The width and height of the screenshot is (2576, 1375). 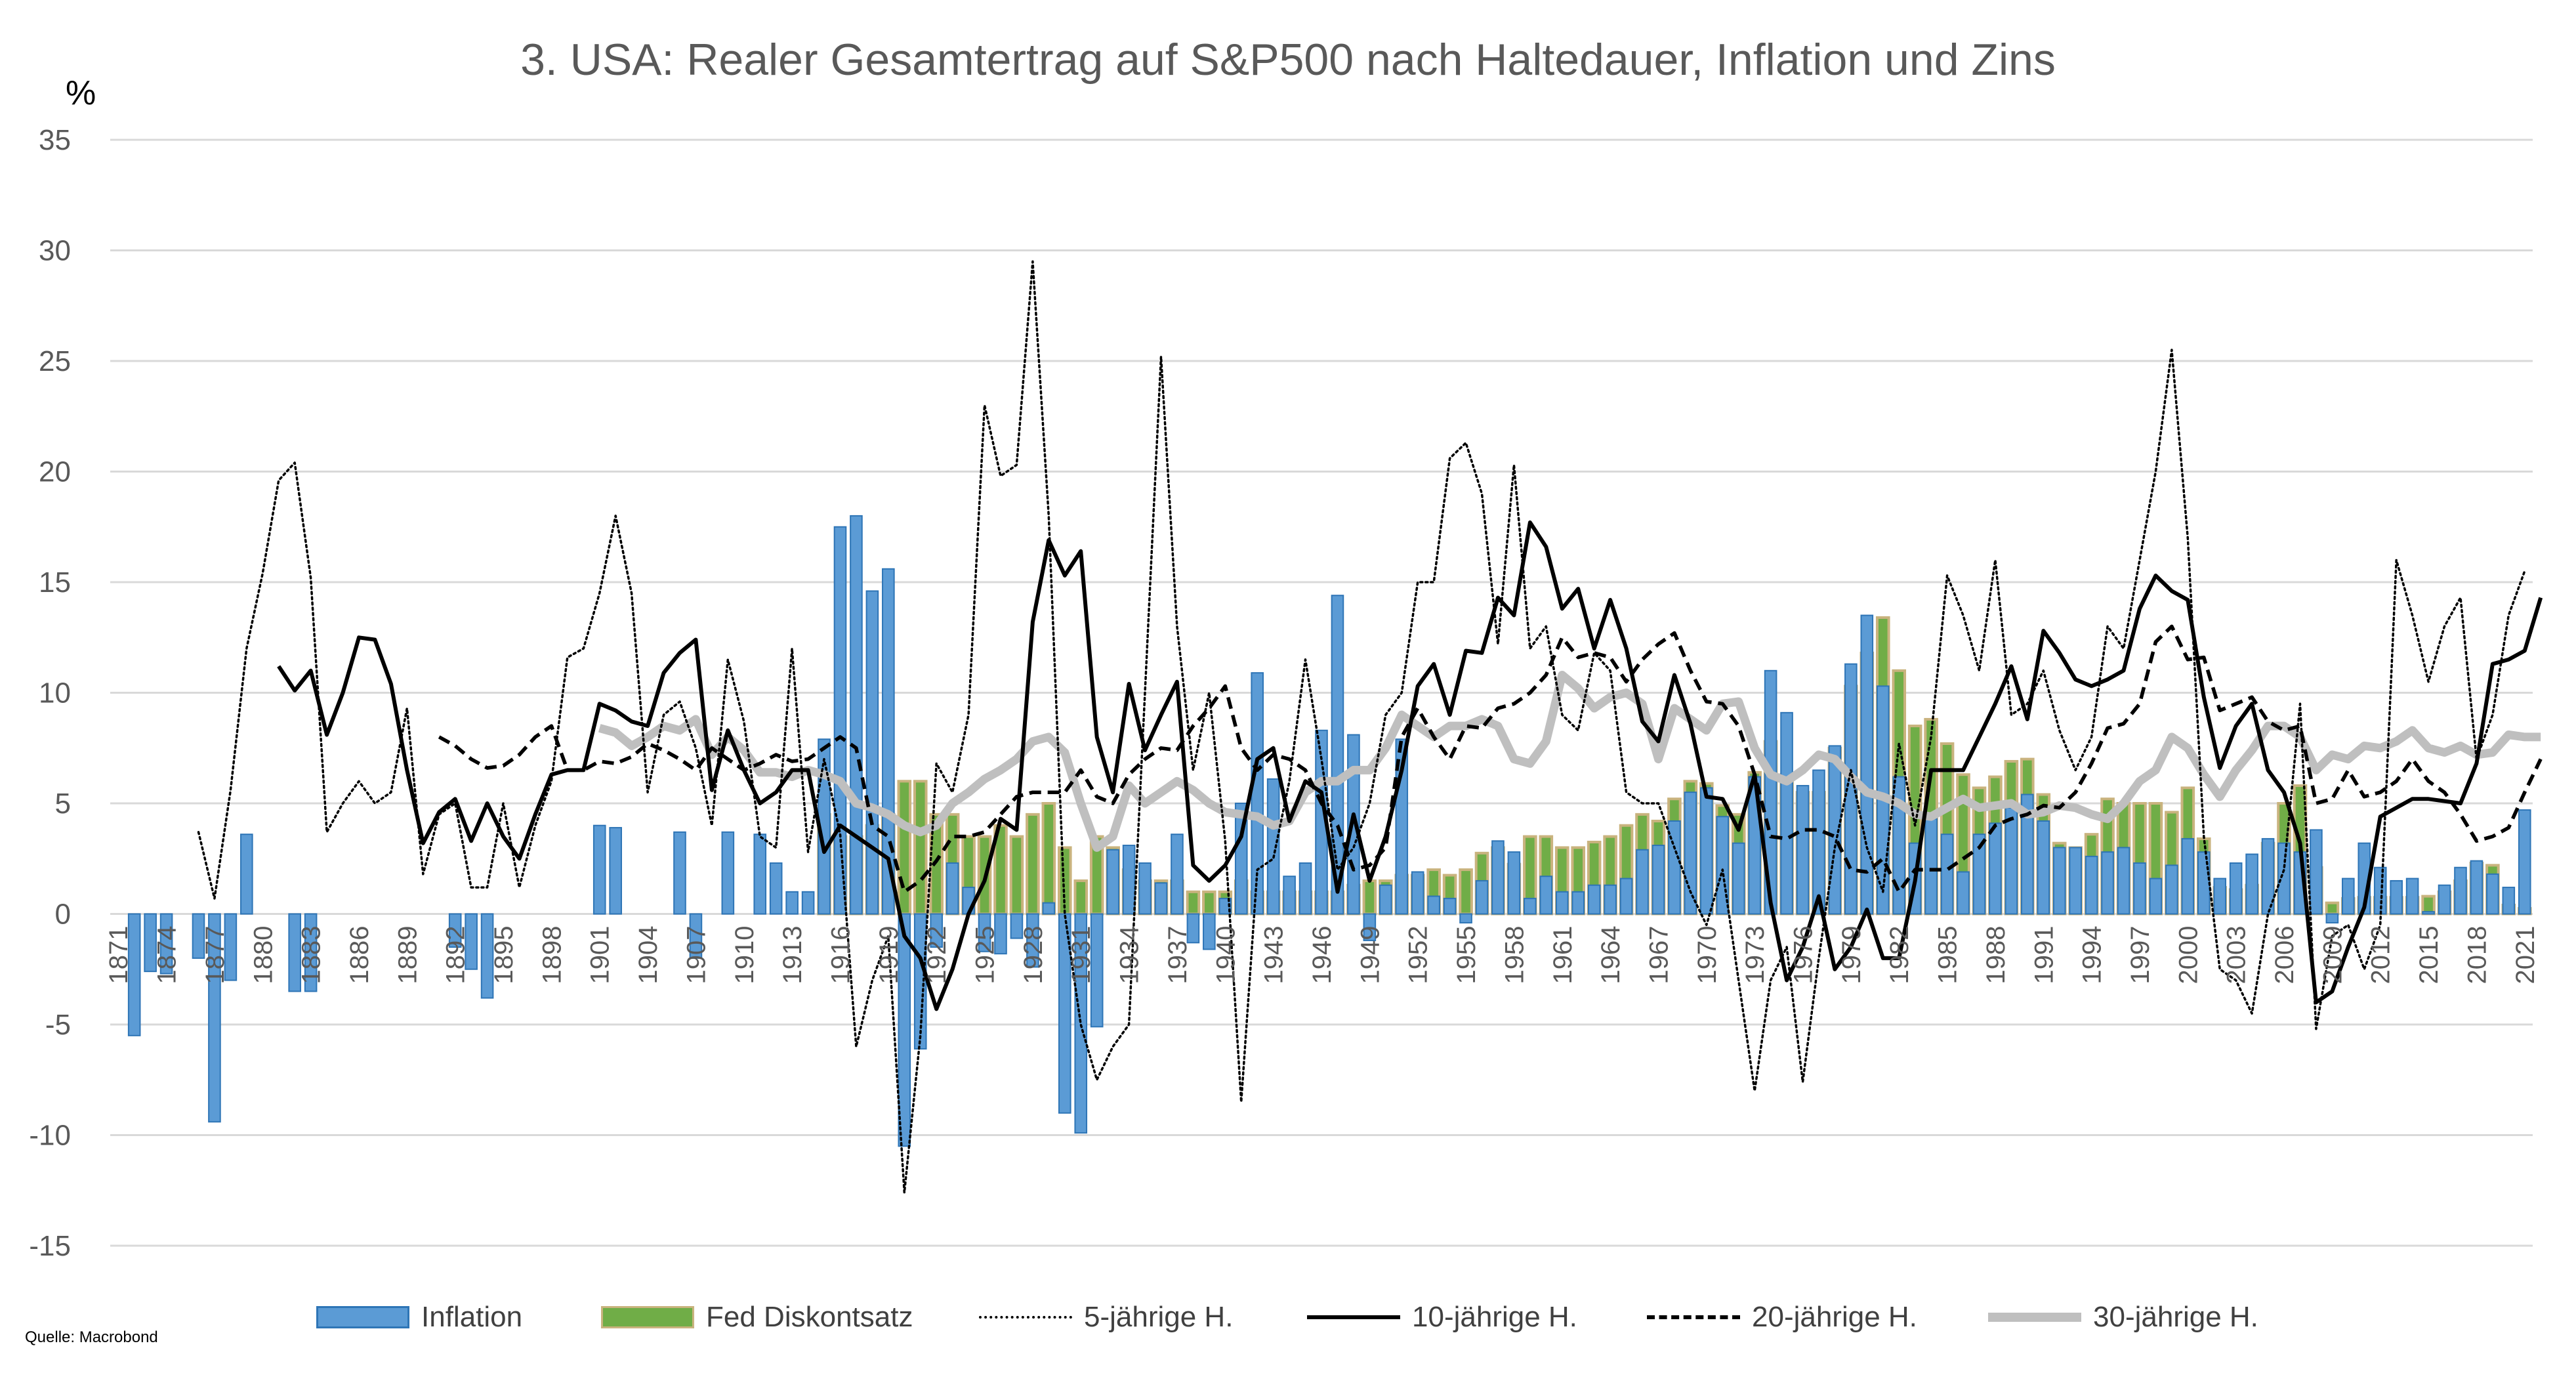 I want to click on x-tick-label: 1952, so click(x=1418, y=955).